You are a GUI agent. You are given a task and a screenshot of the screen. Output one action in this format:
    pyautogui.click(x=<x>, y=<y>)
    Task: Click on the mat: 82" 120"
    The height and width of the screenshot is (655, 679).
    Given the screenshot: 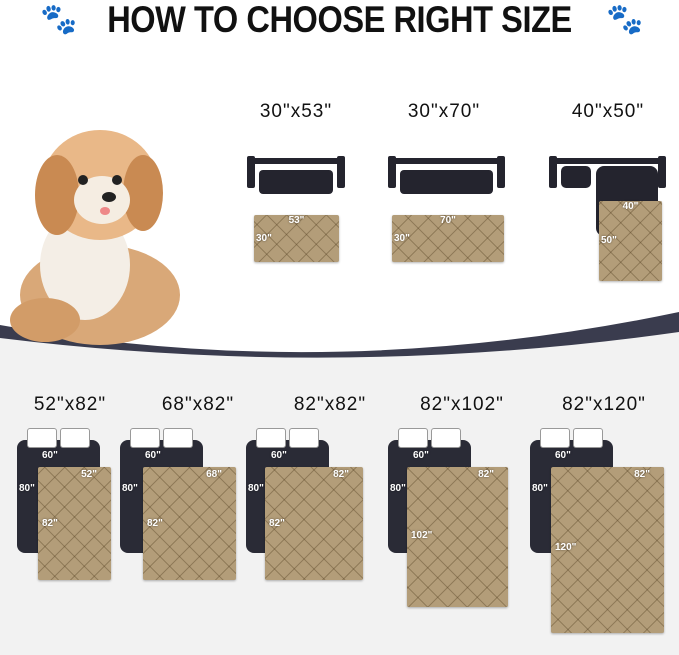 What is the action you would take?
    pyautogui.click(x=607, y=550)
    